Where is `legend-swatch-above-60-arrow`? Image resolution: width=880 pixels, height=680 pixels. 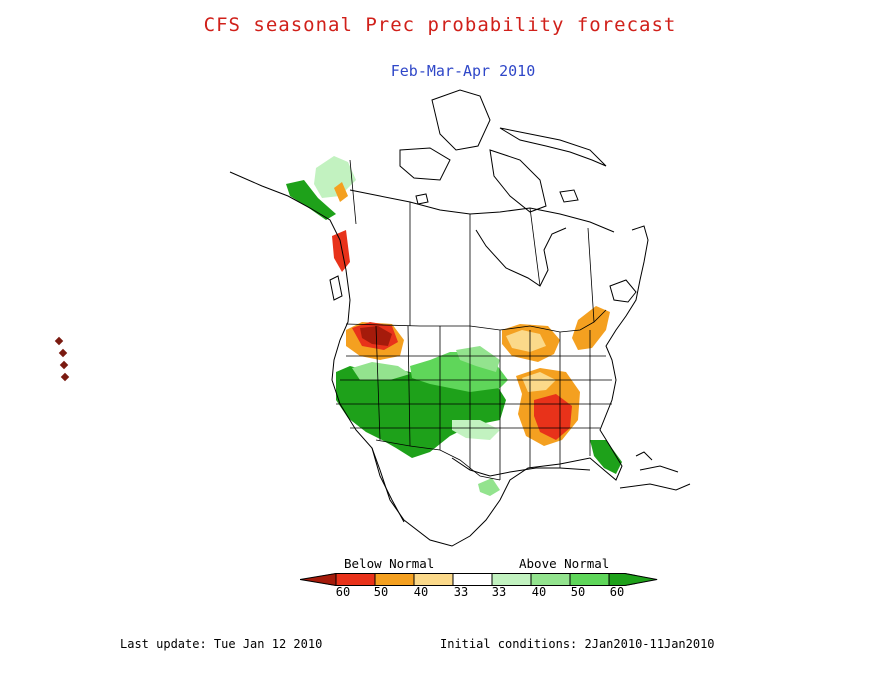
legend-swatch-above-60-arrow is located at coordinates (633, 579).